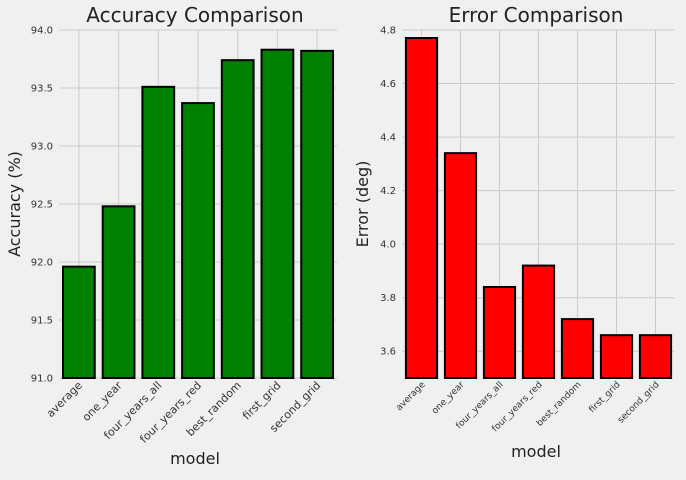 The width and height of the screenshot is (686, 480). What do you see at coordinates (536, 451) in the screenshot?
I see `error-x-axis-label: model` at bounding box center [536, 451].